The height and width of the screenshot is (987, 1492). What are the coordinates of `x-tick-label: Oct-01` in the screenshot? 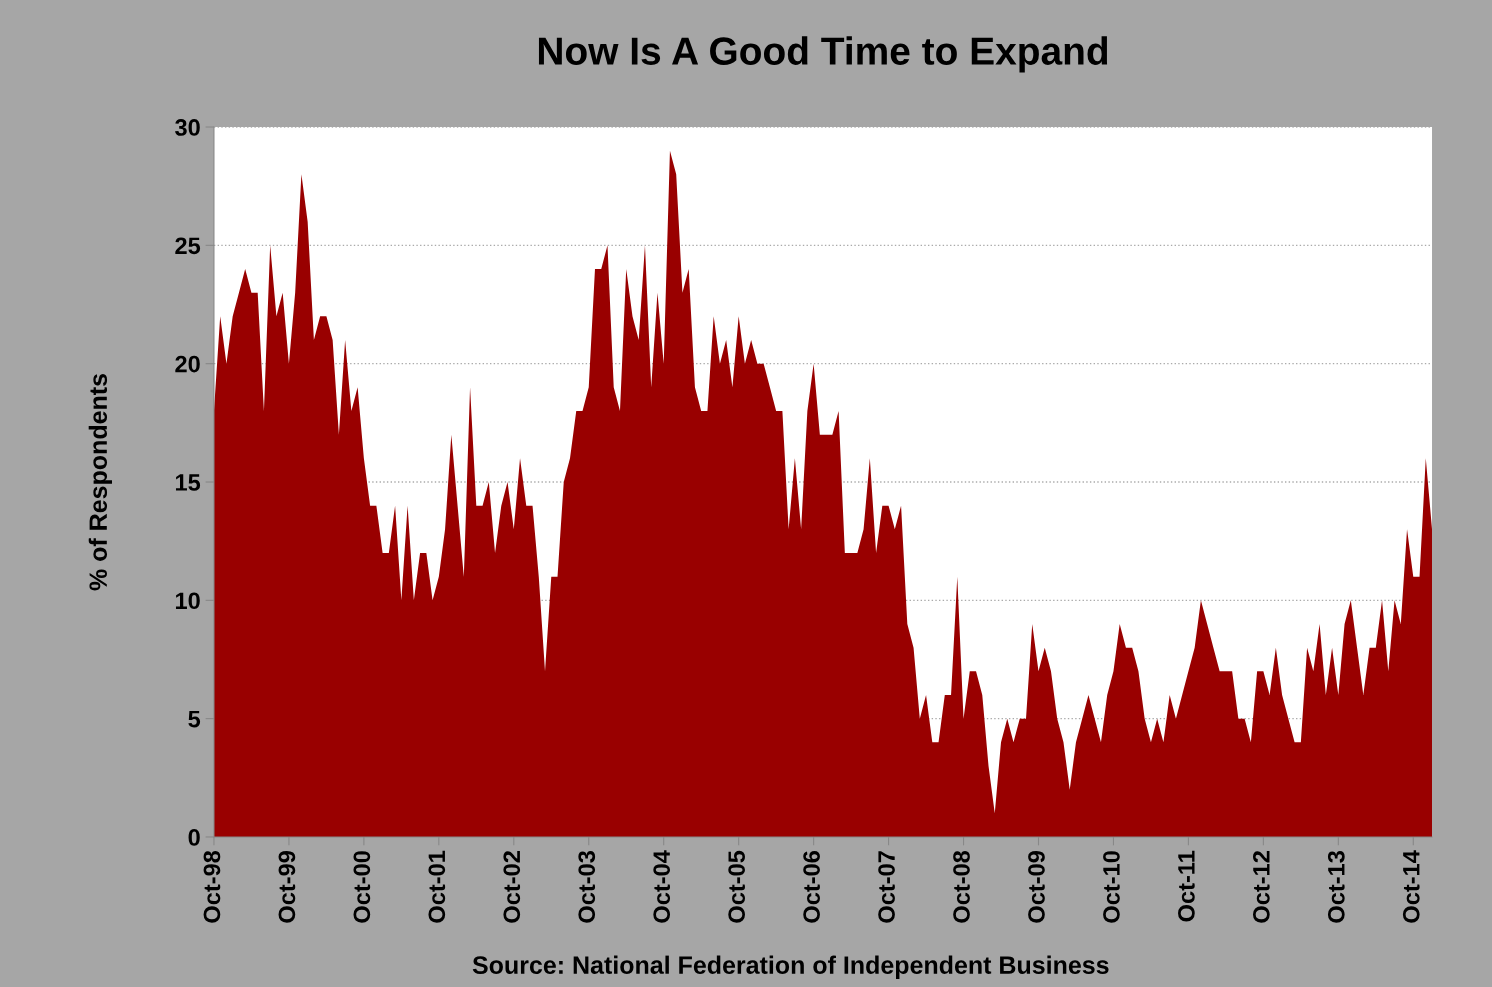 It's located at (437, 886).